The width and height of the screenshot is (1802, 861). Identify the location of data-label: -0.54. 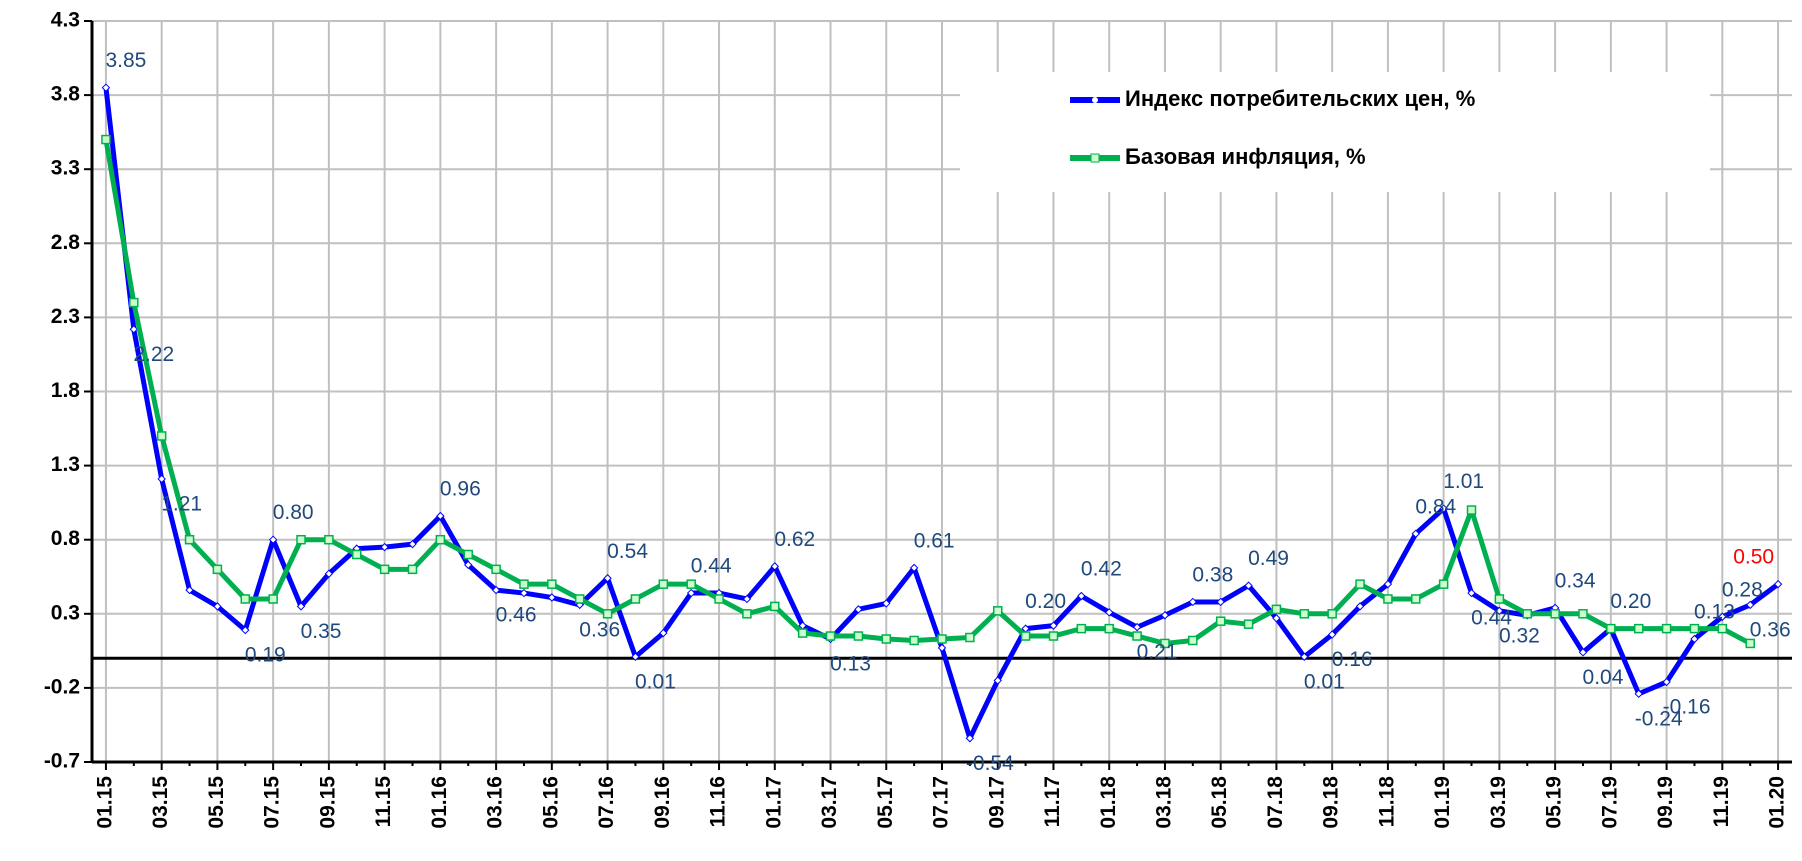
(990, 763).